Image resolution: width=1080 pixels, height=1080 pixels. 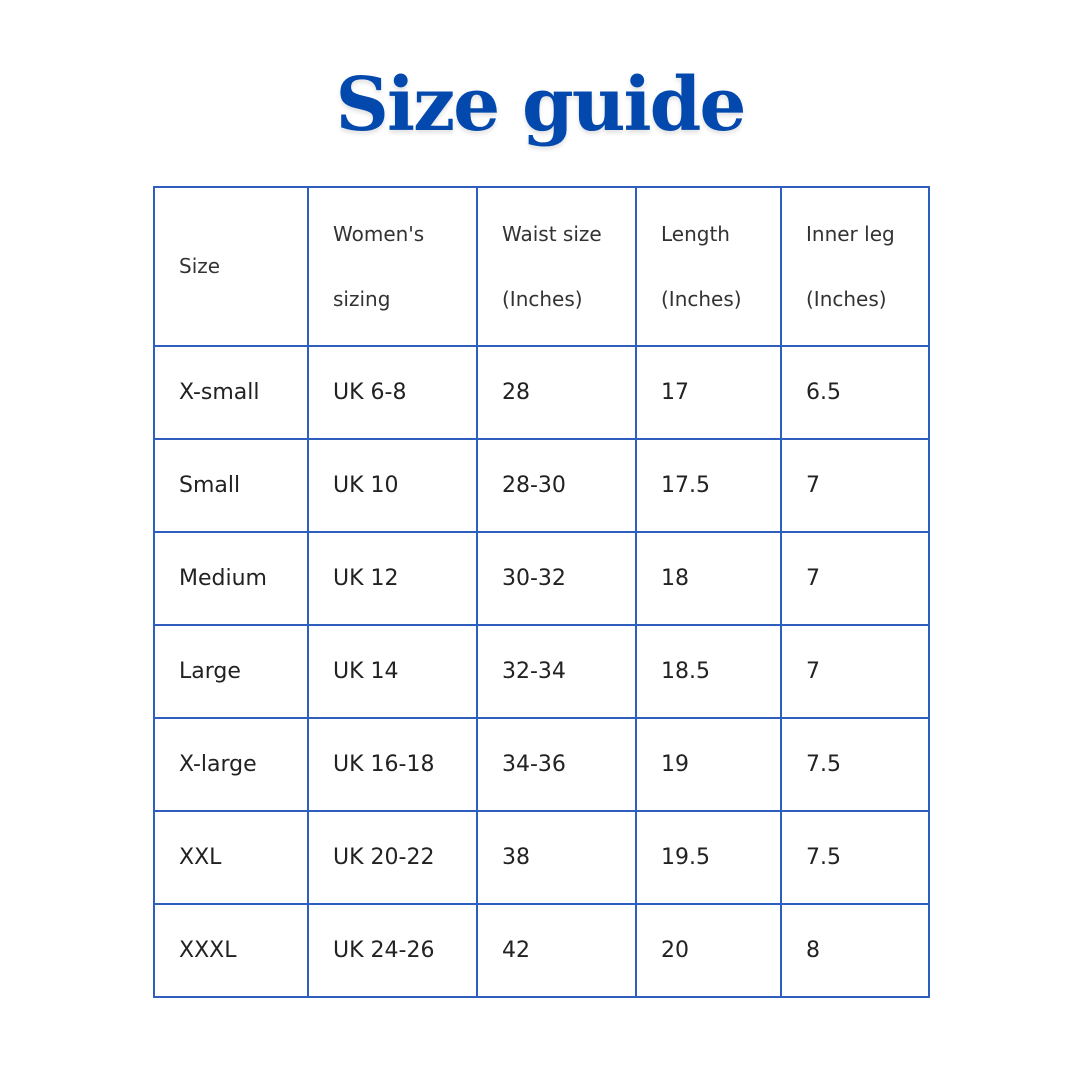 I want to click on table-cell: Medium, so click(x=231, y=578).